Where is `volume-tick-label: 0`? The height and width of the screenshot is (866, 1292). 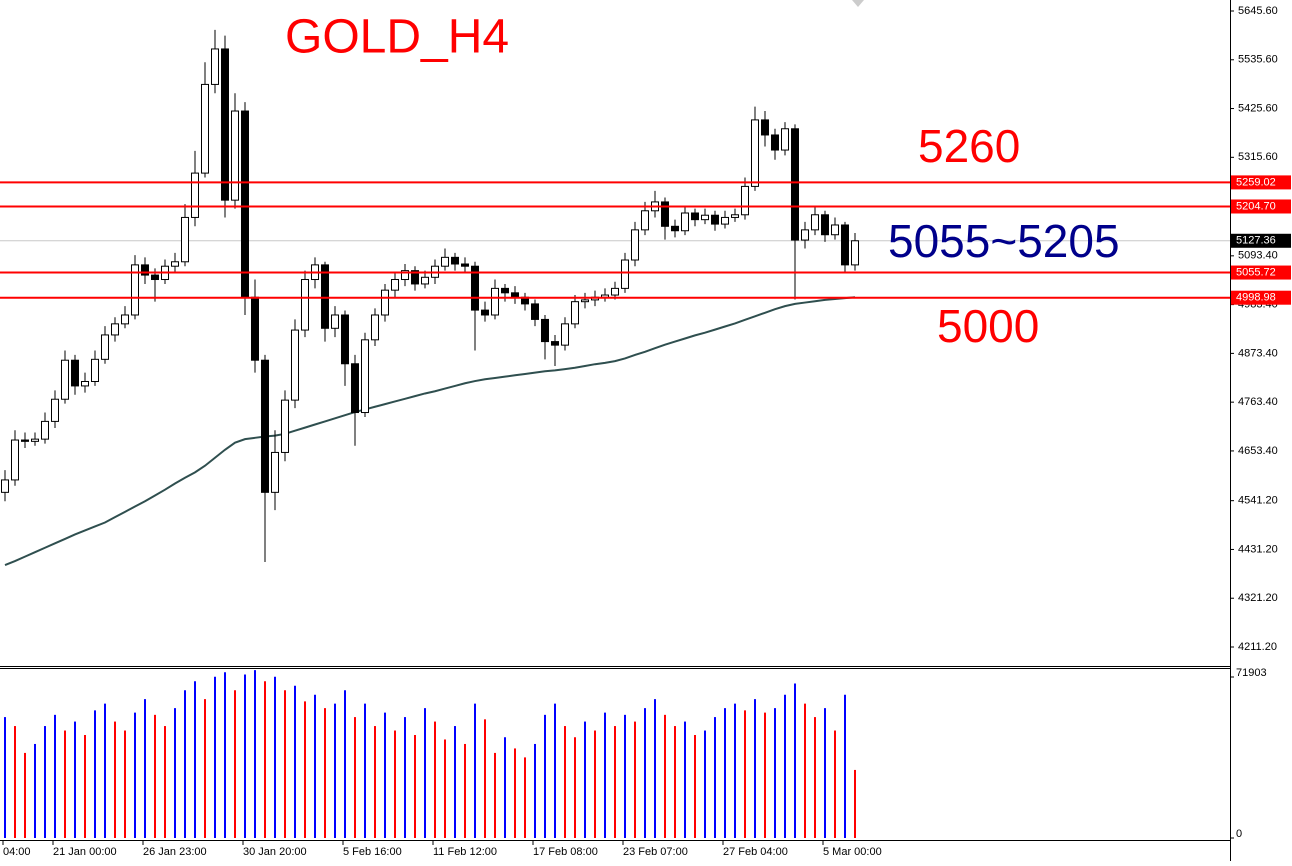
volume-tick-label: 0 is located at coordinates (1239, 834).